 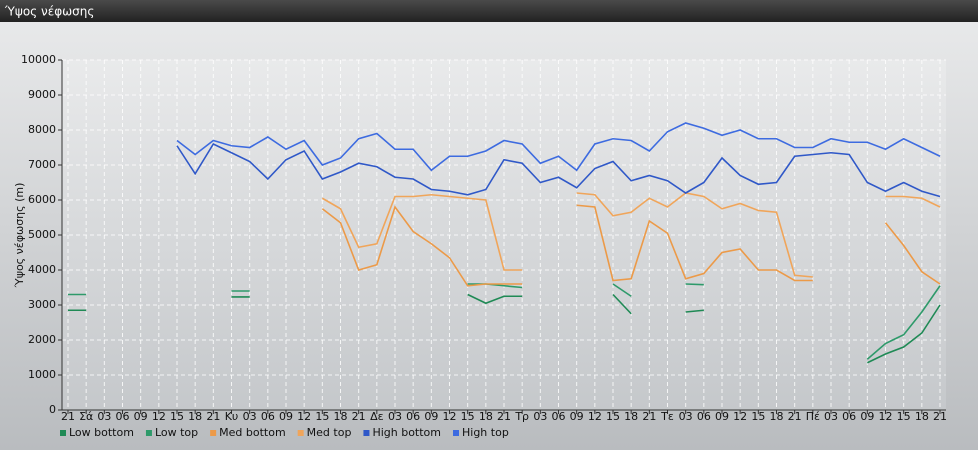 I want to click on legend-label: Low bottom, so click(x=101, y=432).